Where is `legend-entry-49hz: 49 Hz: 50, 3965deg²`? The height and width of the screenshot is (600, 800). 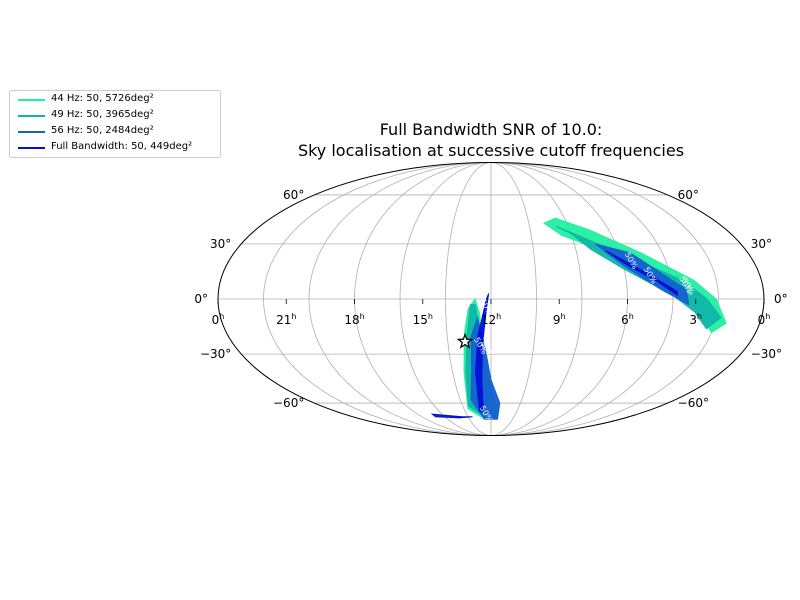
legend-entry-49hz: 49 Hz: 50, 3965deg² is located at coordinates (115, 115).